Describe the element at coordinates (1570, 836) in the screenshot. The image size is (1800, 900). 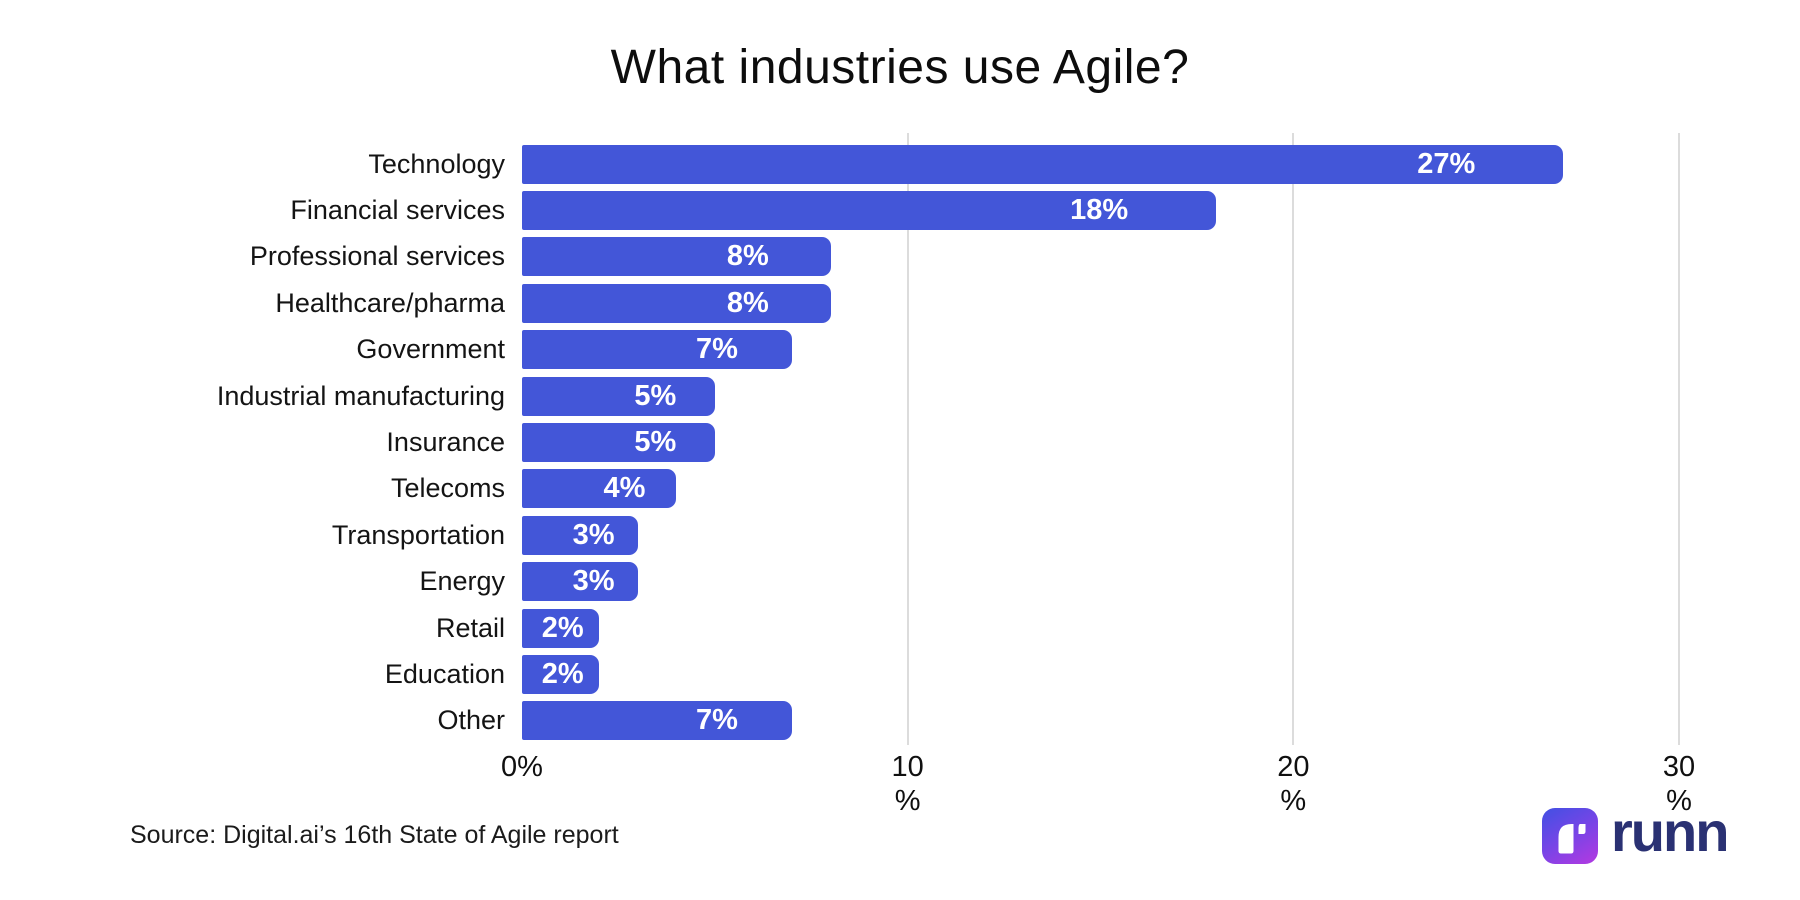
I see `runn-logo-icon` at that location.